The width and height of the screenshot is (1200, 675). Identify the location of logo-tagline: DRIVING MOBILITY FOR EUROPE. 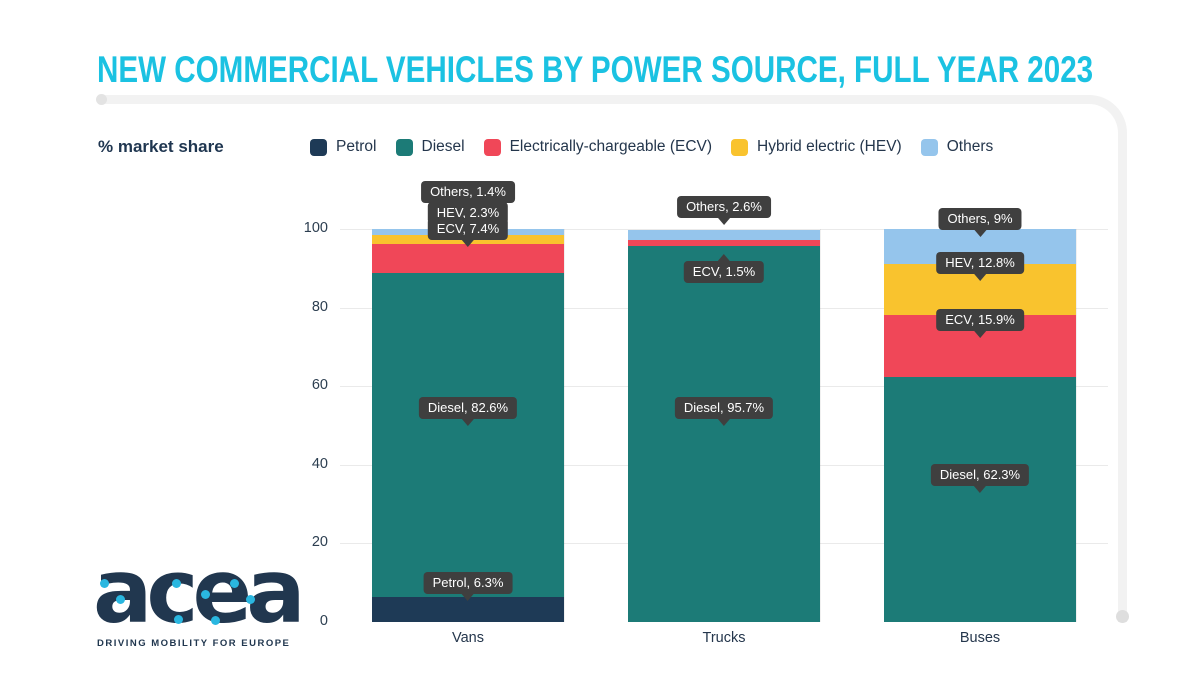
(194, 643).